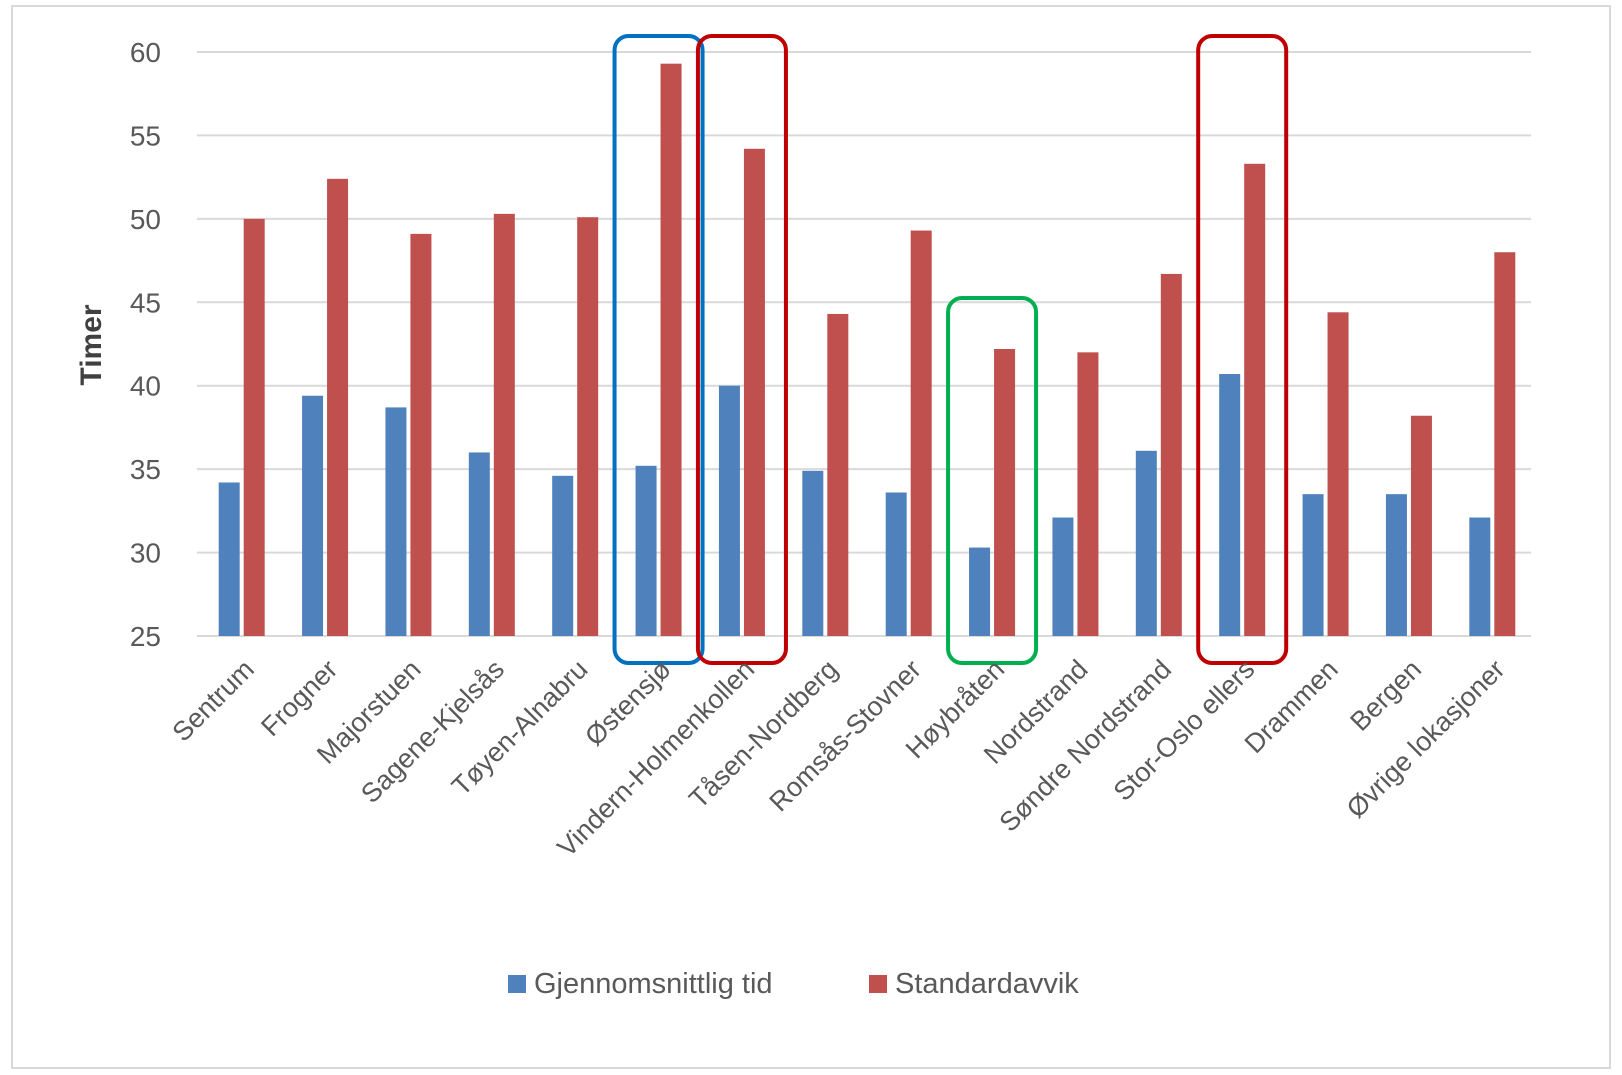 This screenshot has width=1622, height=1075. Describe the element at coordinates (987, 984) in the screenshot. I see `legend-label: Standardavvik` at that location.